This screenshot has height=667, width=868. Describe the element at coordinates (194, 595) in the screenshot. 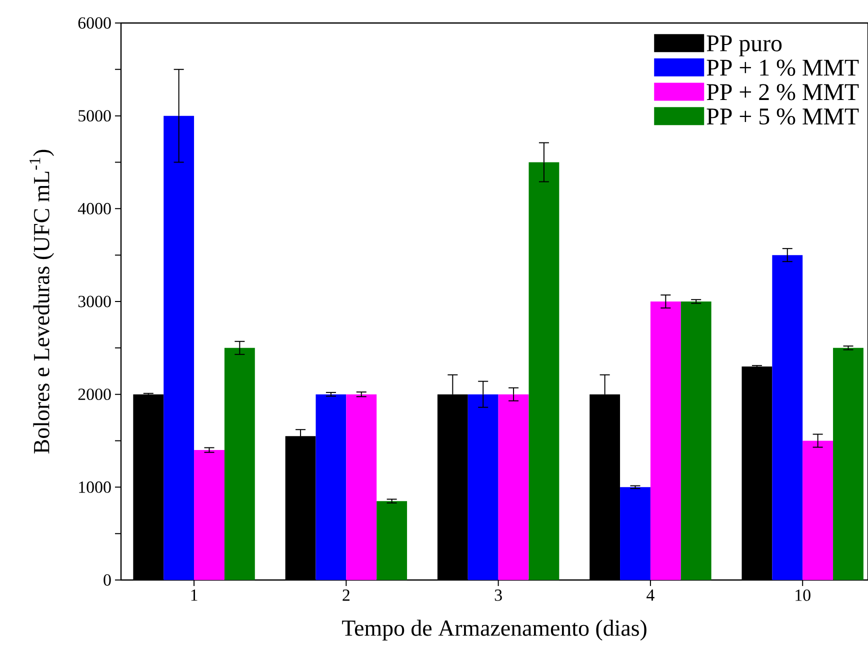

I see `x-tick-label: 1` at that location.